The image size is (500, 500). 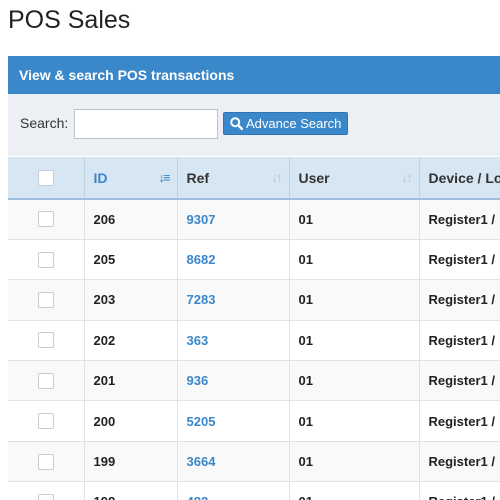 What do you see at coordinates (232, 300) in the screenshot?
I see `cell-ref: 7283` at bounding box center [232, 300].